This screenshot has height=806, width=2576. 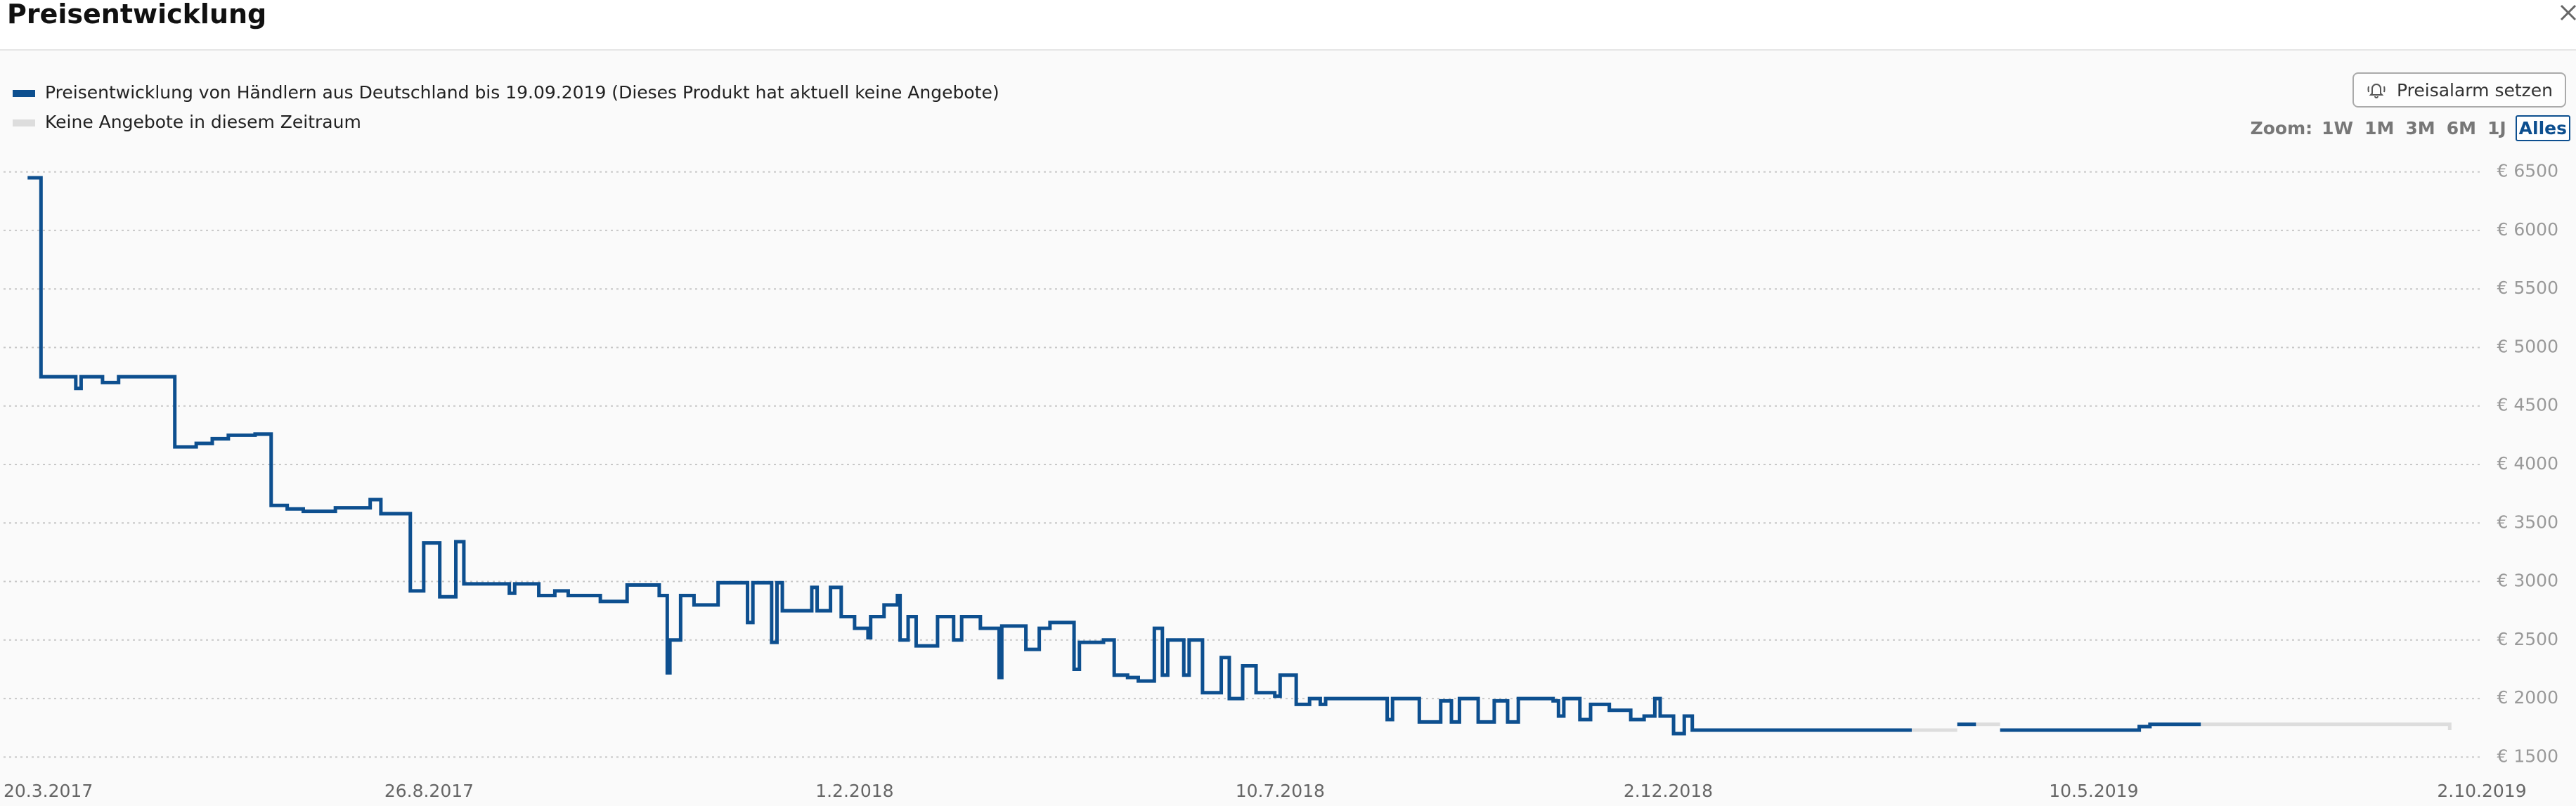 I want to click on y-tick-label: € 1500, so click(x=2527, y=756).